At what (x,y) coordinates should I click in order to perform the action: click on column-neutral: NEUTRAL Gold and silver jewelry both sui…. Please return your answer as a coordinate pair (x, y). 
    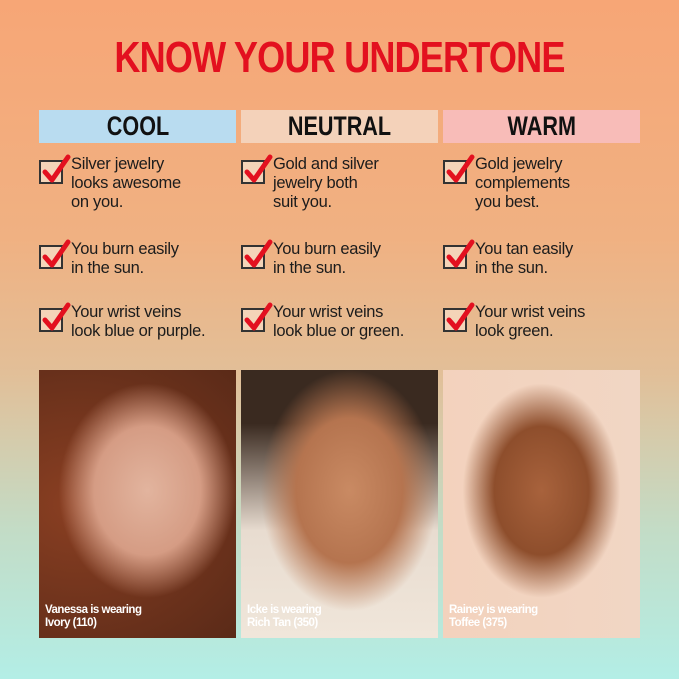
    Looking at the image, I should click on (339, 225).